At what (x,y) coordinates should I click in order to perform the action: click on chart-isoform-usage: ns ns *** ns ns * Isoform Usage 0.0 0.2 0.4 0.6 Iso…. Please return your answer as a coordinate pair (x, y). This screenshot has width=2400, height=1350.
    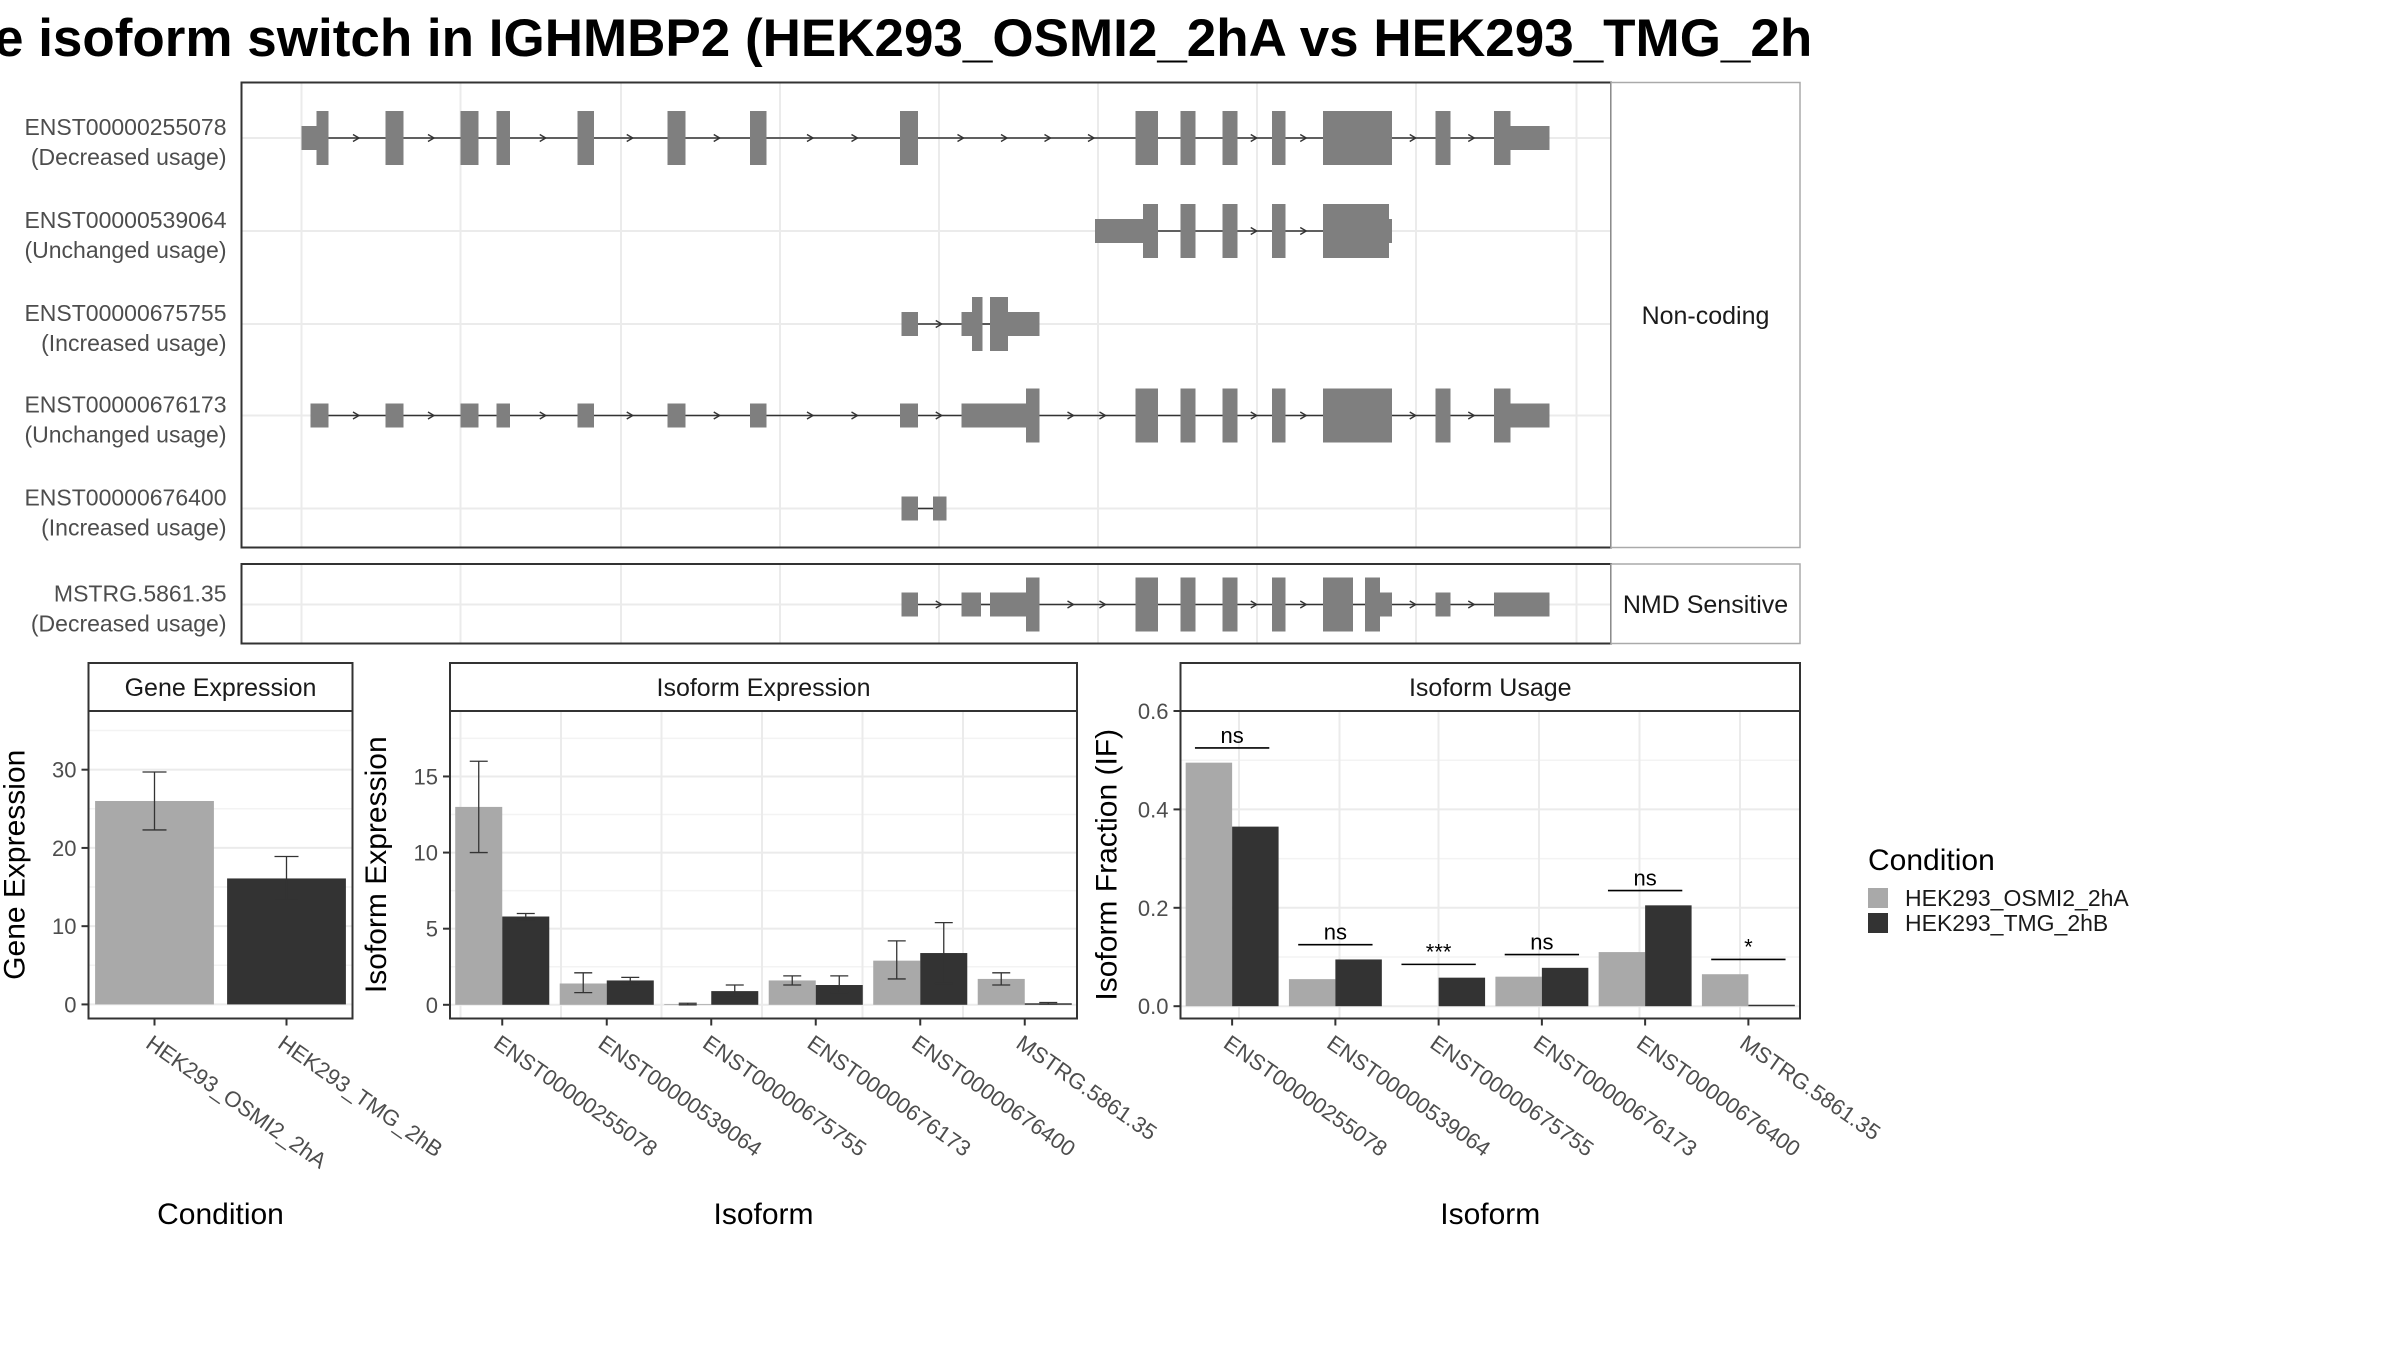
    Looking at the image, I should click on (1488, 946).